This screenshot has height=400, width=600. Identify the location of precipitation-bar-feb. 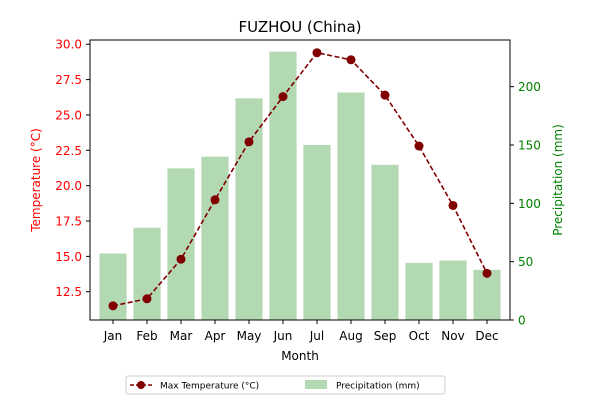
(147, 273).